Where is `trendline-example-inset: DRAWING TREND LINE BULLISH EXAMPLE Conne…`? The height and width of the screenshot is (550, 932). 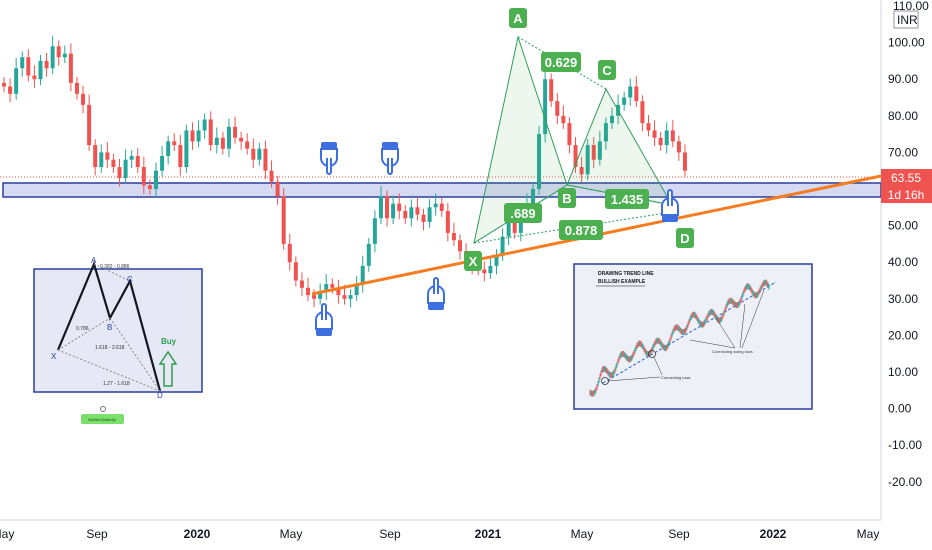
trendline-example-inset: DRAWING TREND LINE BULLISH EXAMPLE Conne… is located at coordinates (693, 336).